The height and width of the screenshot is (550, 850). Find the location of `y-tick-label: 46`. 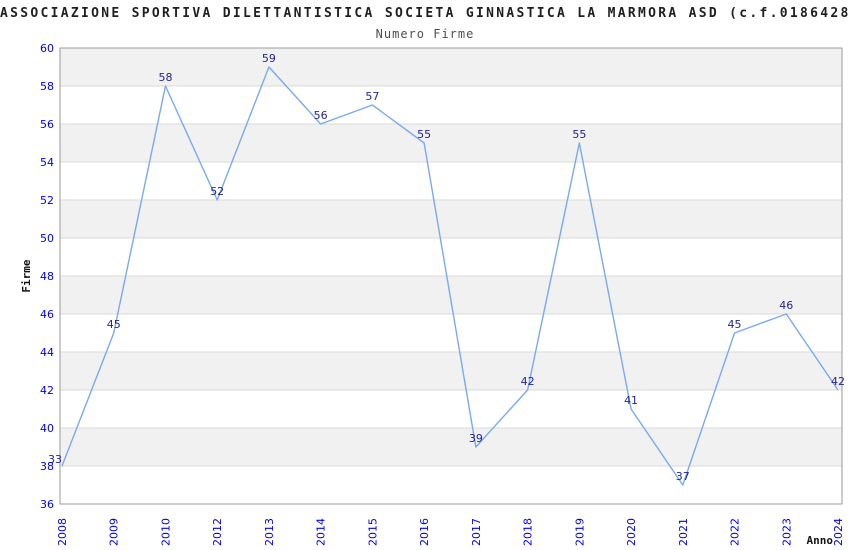

y-tick-label: 46 is located at coordinates (47, 314).